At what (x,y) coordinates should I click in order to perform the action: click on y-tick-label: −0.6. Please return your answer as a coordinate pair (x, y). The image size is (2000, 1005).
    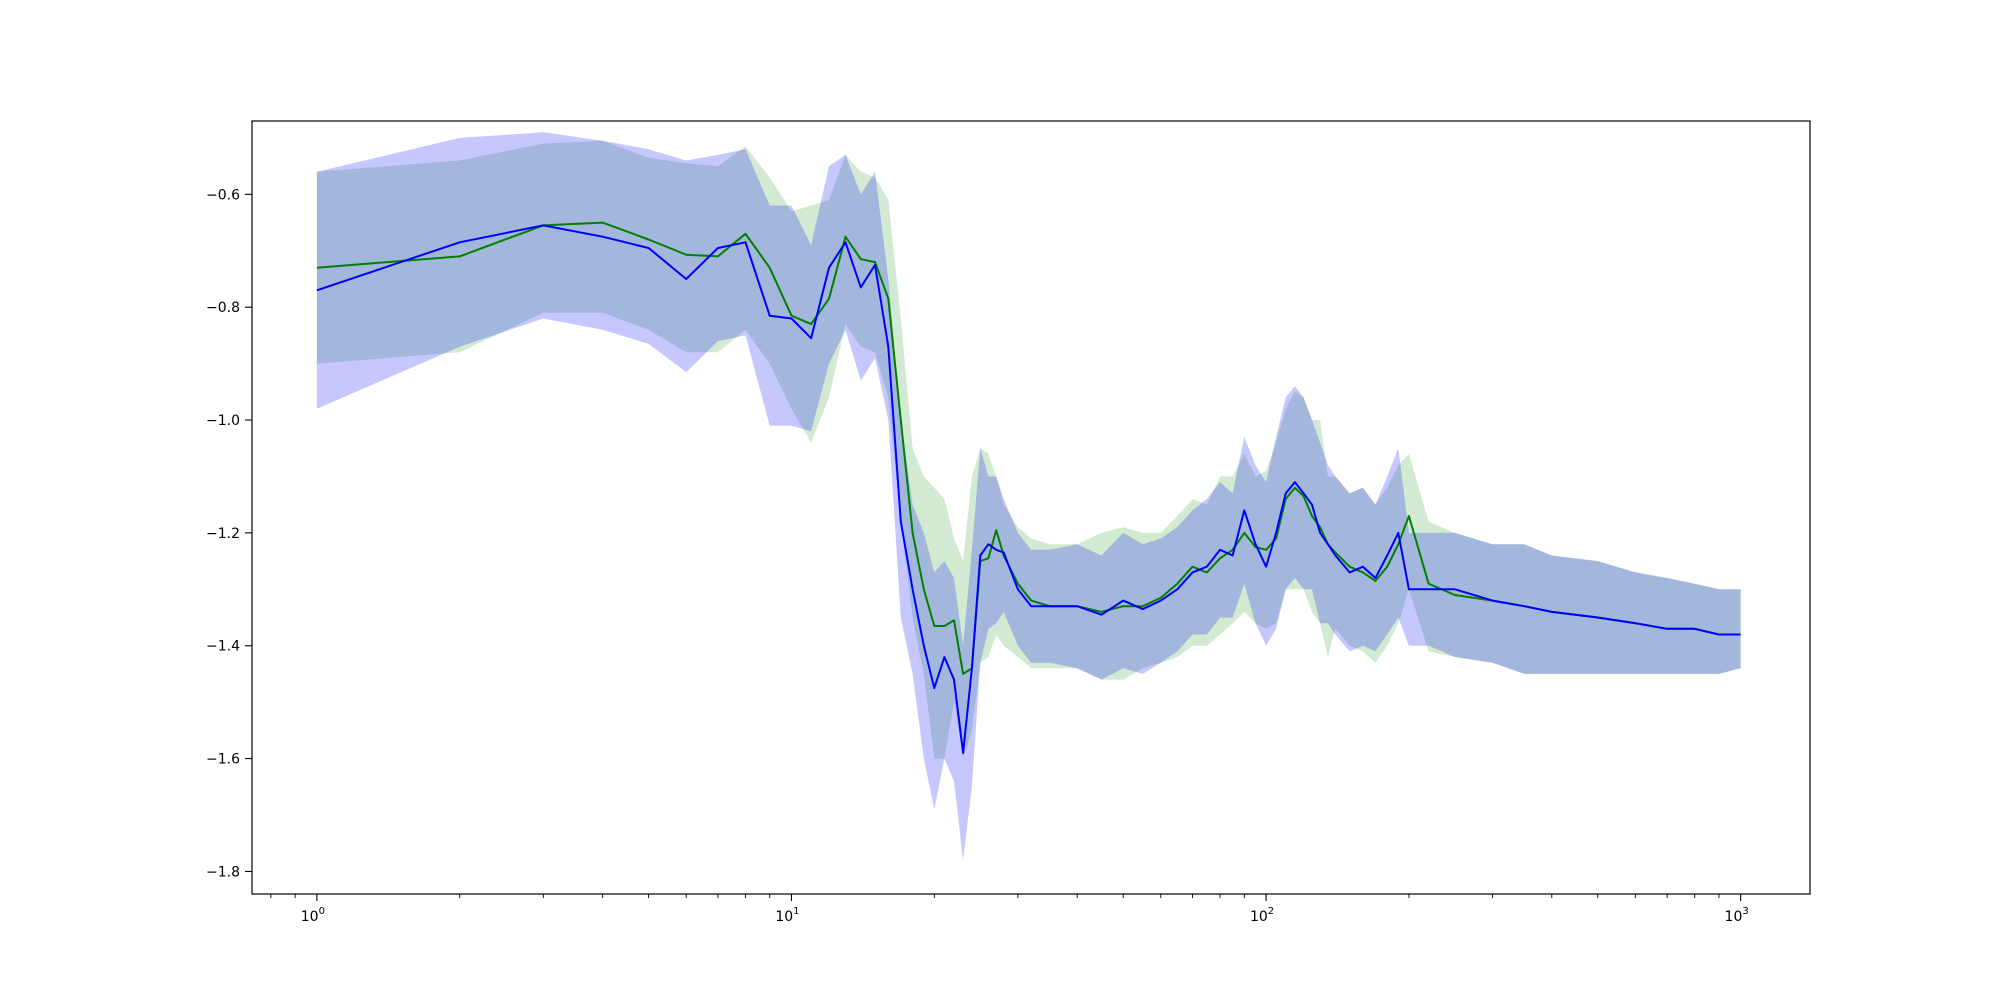
    Looking at the image, I should click on (223, 195).